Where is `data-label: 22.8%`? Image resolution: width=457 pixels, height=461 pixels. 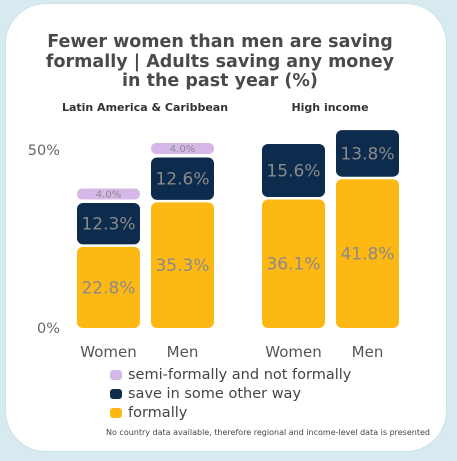 data-label: 22.8% is located at coordinates (108, 288).